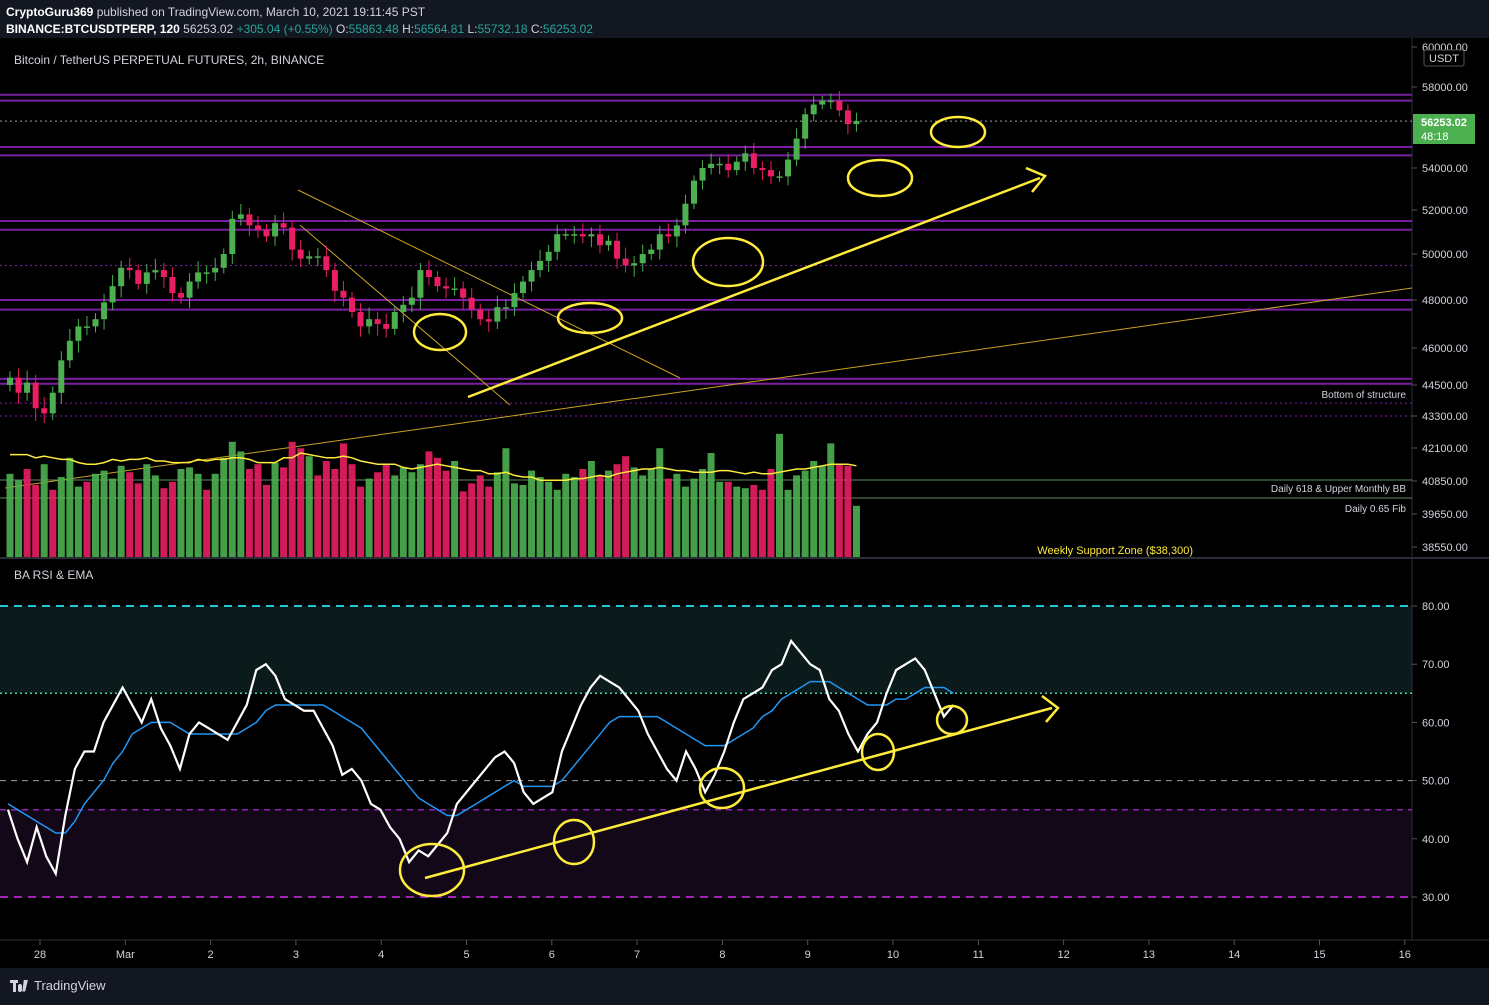 This screenshot has height=1005, width=1489. I want to click on price-tick-label: 42100.00, so click(1445, 449).